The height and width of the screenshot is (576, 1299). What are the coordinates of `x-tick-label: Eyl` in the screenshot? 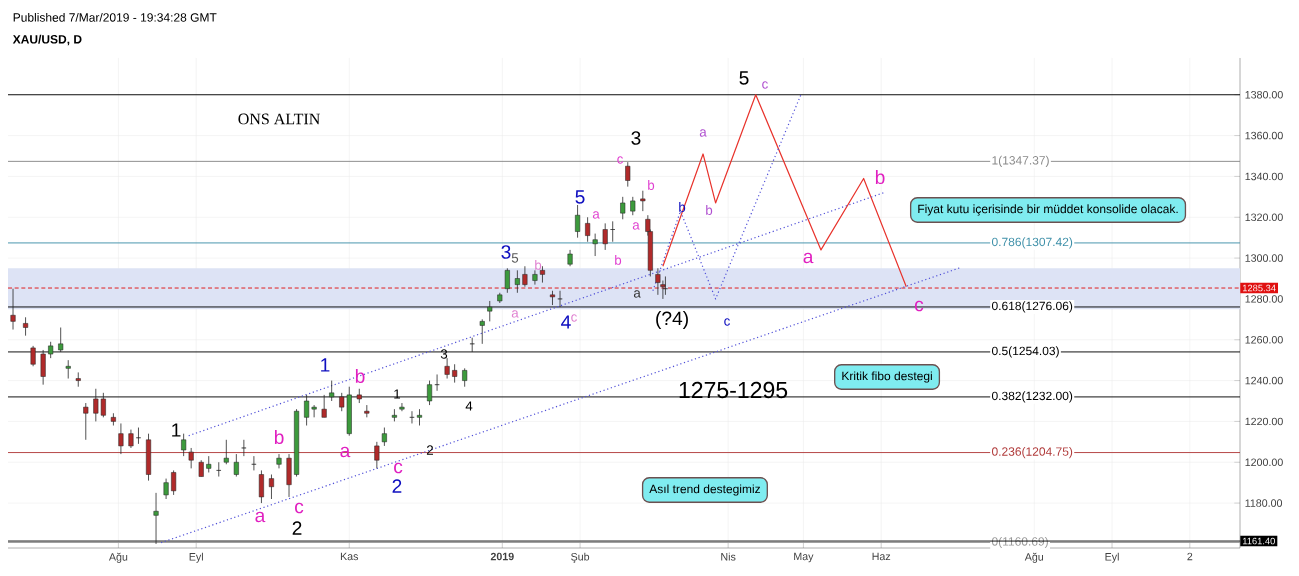 It's located at (1112, 557).